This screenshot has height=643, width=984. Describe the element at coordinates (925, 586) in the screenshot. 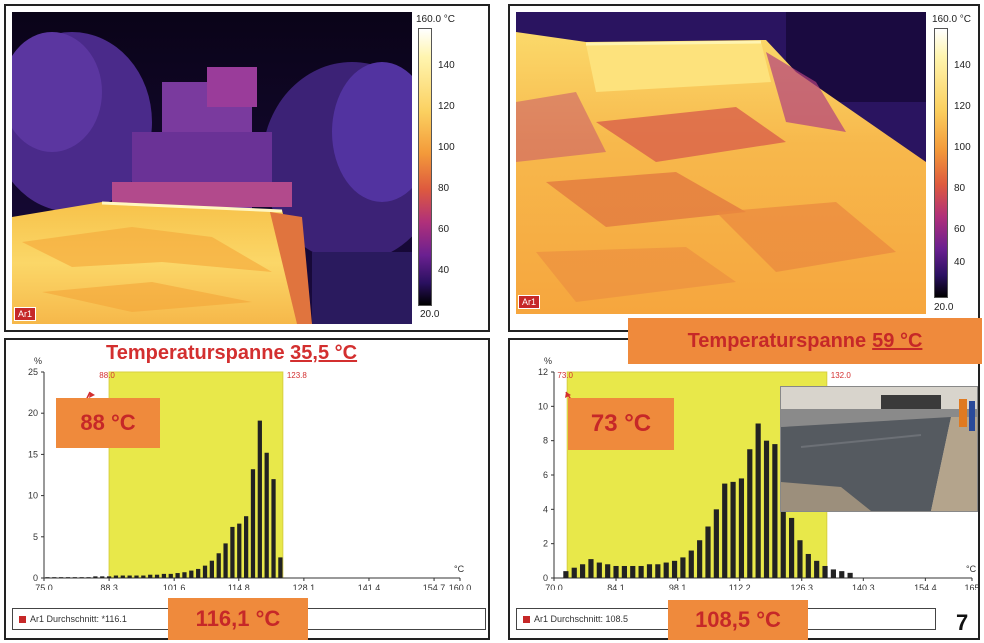

I see `x-tick-label: 154.4` at that location.